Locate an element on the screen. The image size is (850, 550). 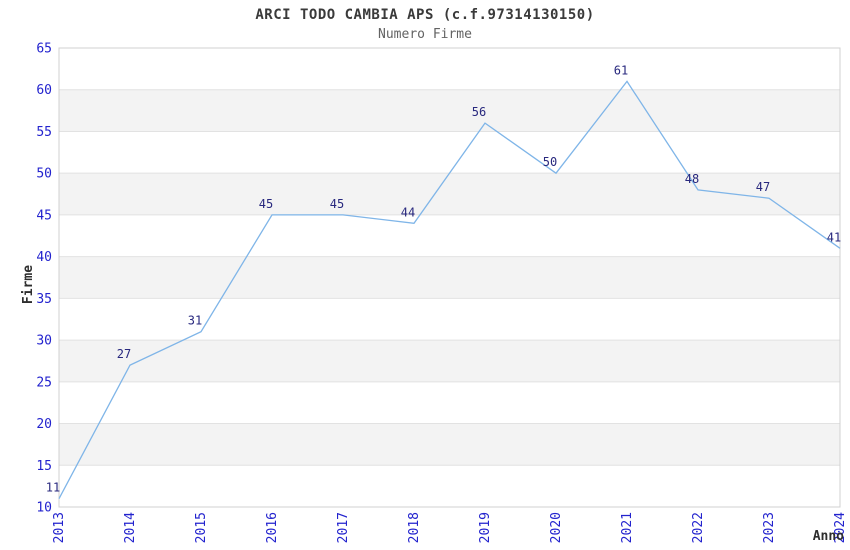
data-point-label: 50 is located at coordinates (550, 162).